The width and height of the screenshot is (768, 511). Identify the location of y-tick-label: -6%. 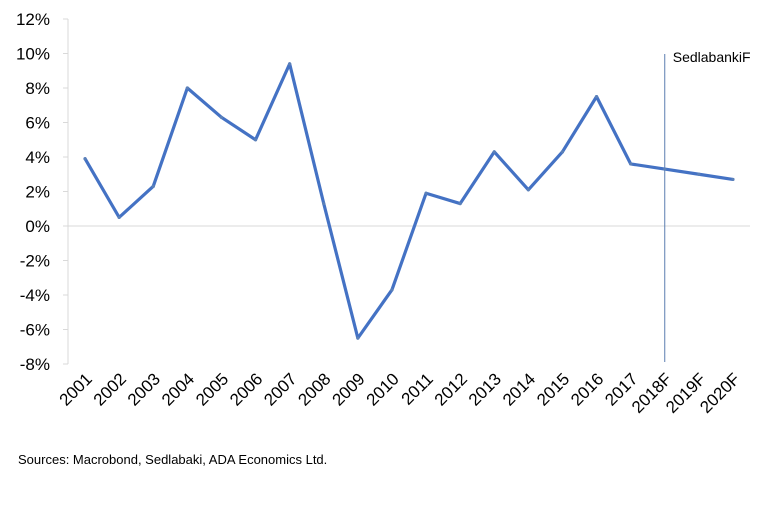
(35, 330).